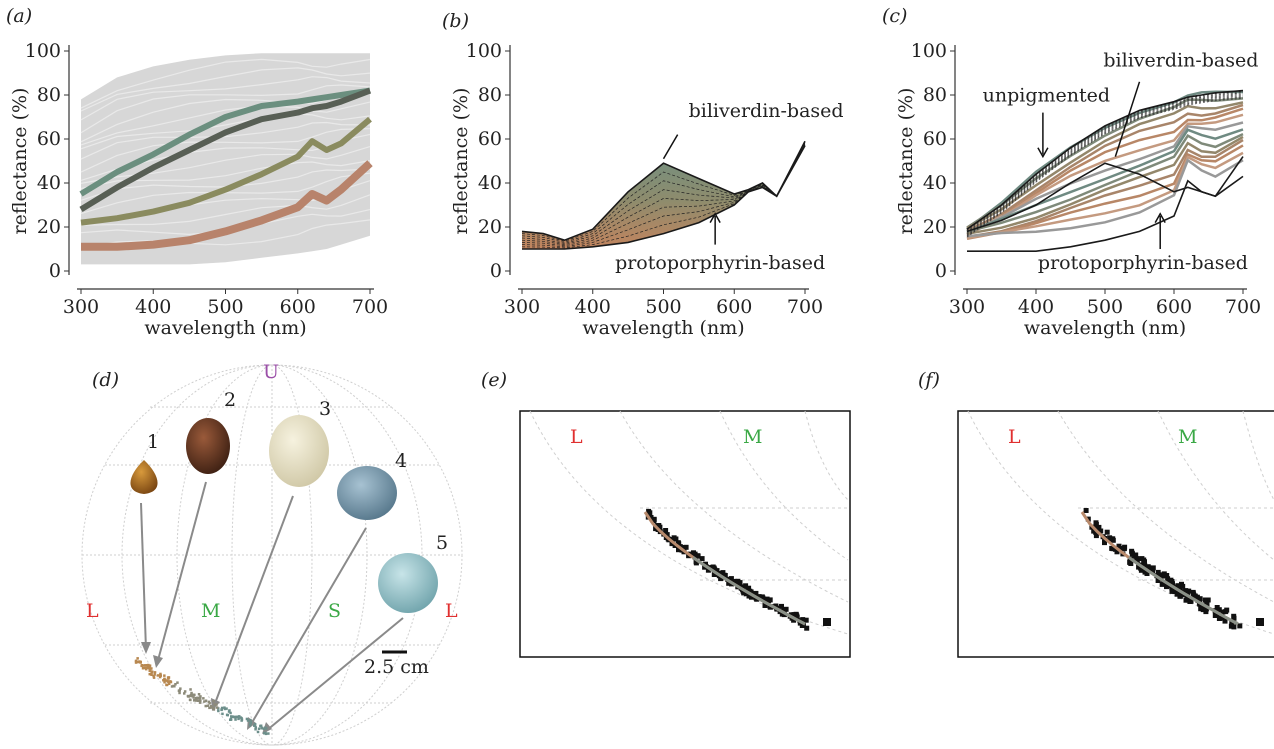 The width and height of the screenshot is (1274, 749). Describe the element at coordinates (663, 193) in the screenshot. I see `interpolated-curve` at that location.